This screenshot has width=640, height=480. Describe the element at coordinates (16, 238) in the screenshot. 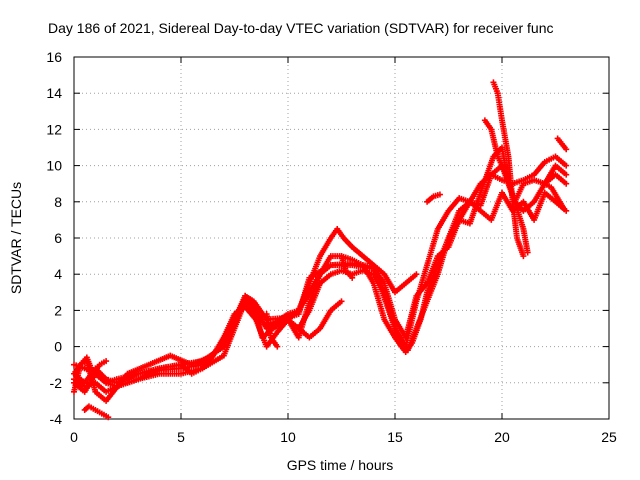

I see `y-axis-label: SDTVAR / TECUs` at that location.